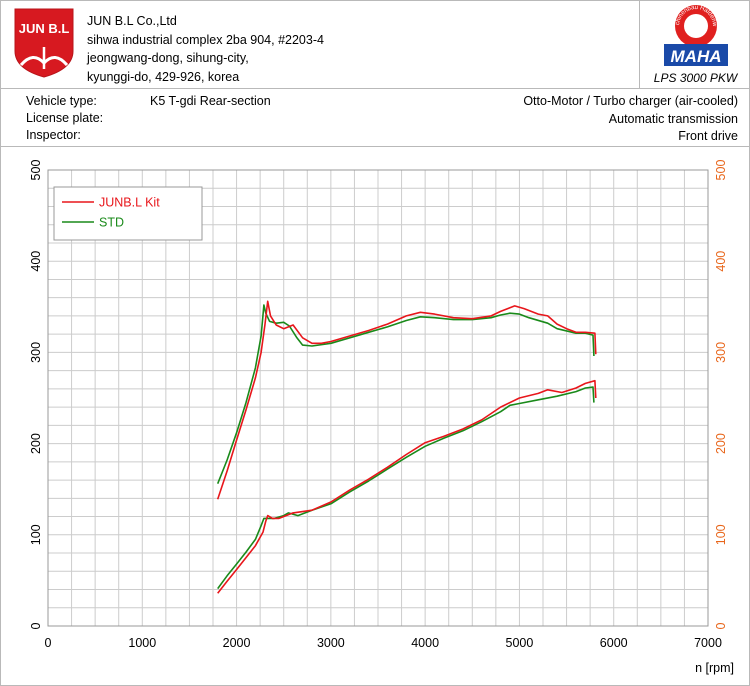 This screenshot has height=686, width=750. What do you see at coordinates (721, 534) in the screenshot?
I see `y-right-tick-label: 100` at bounding box center [721, 534].